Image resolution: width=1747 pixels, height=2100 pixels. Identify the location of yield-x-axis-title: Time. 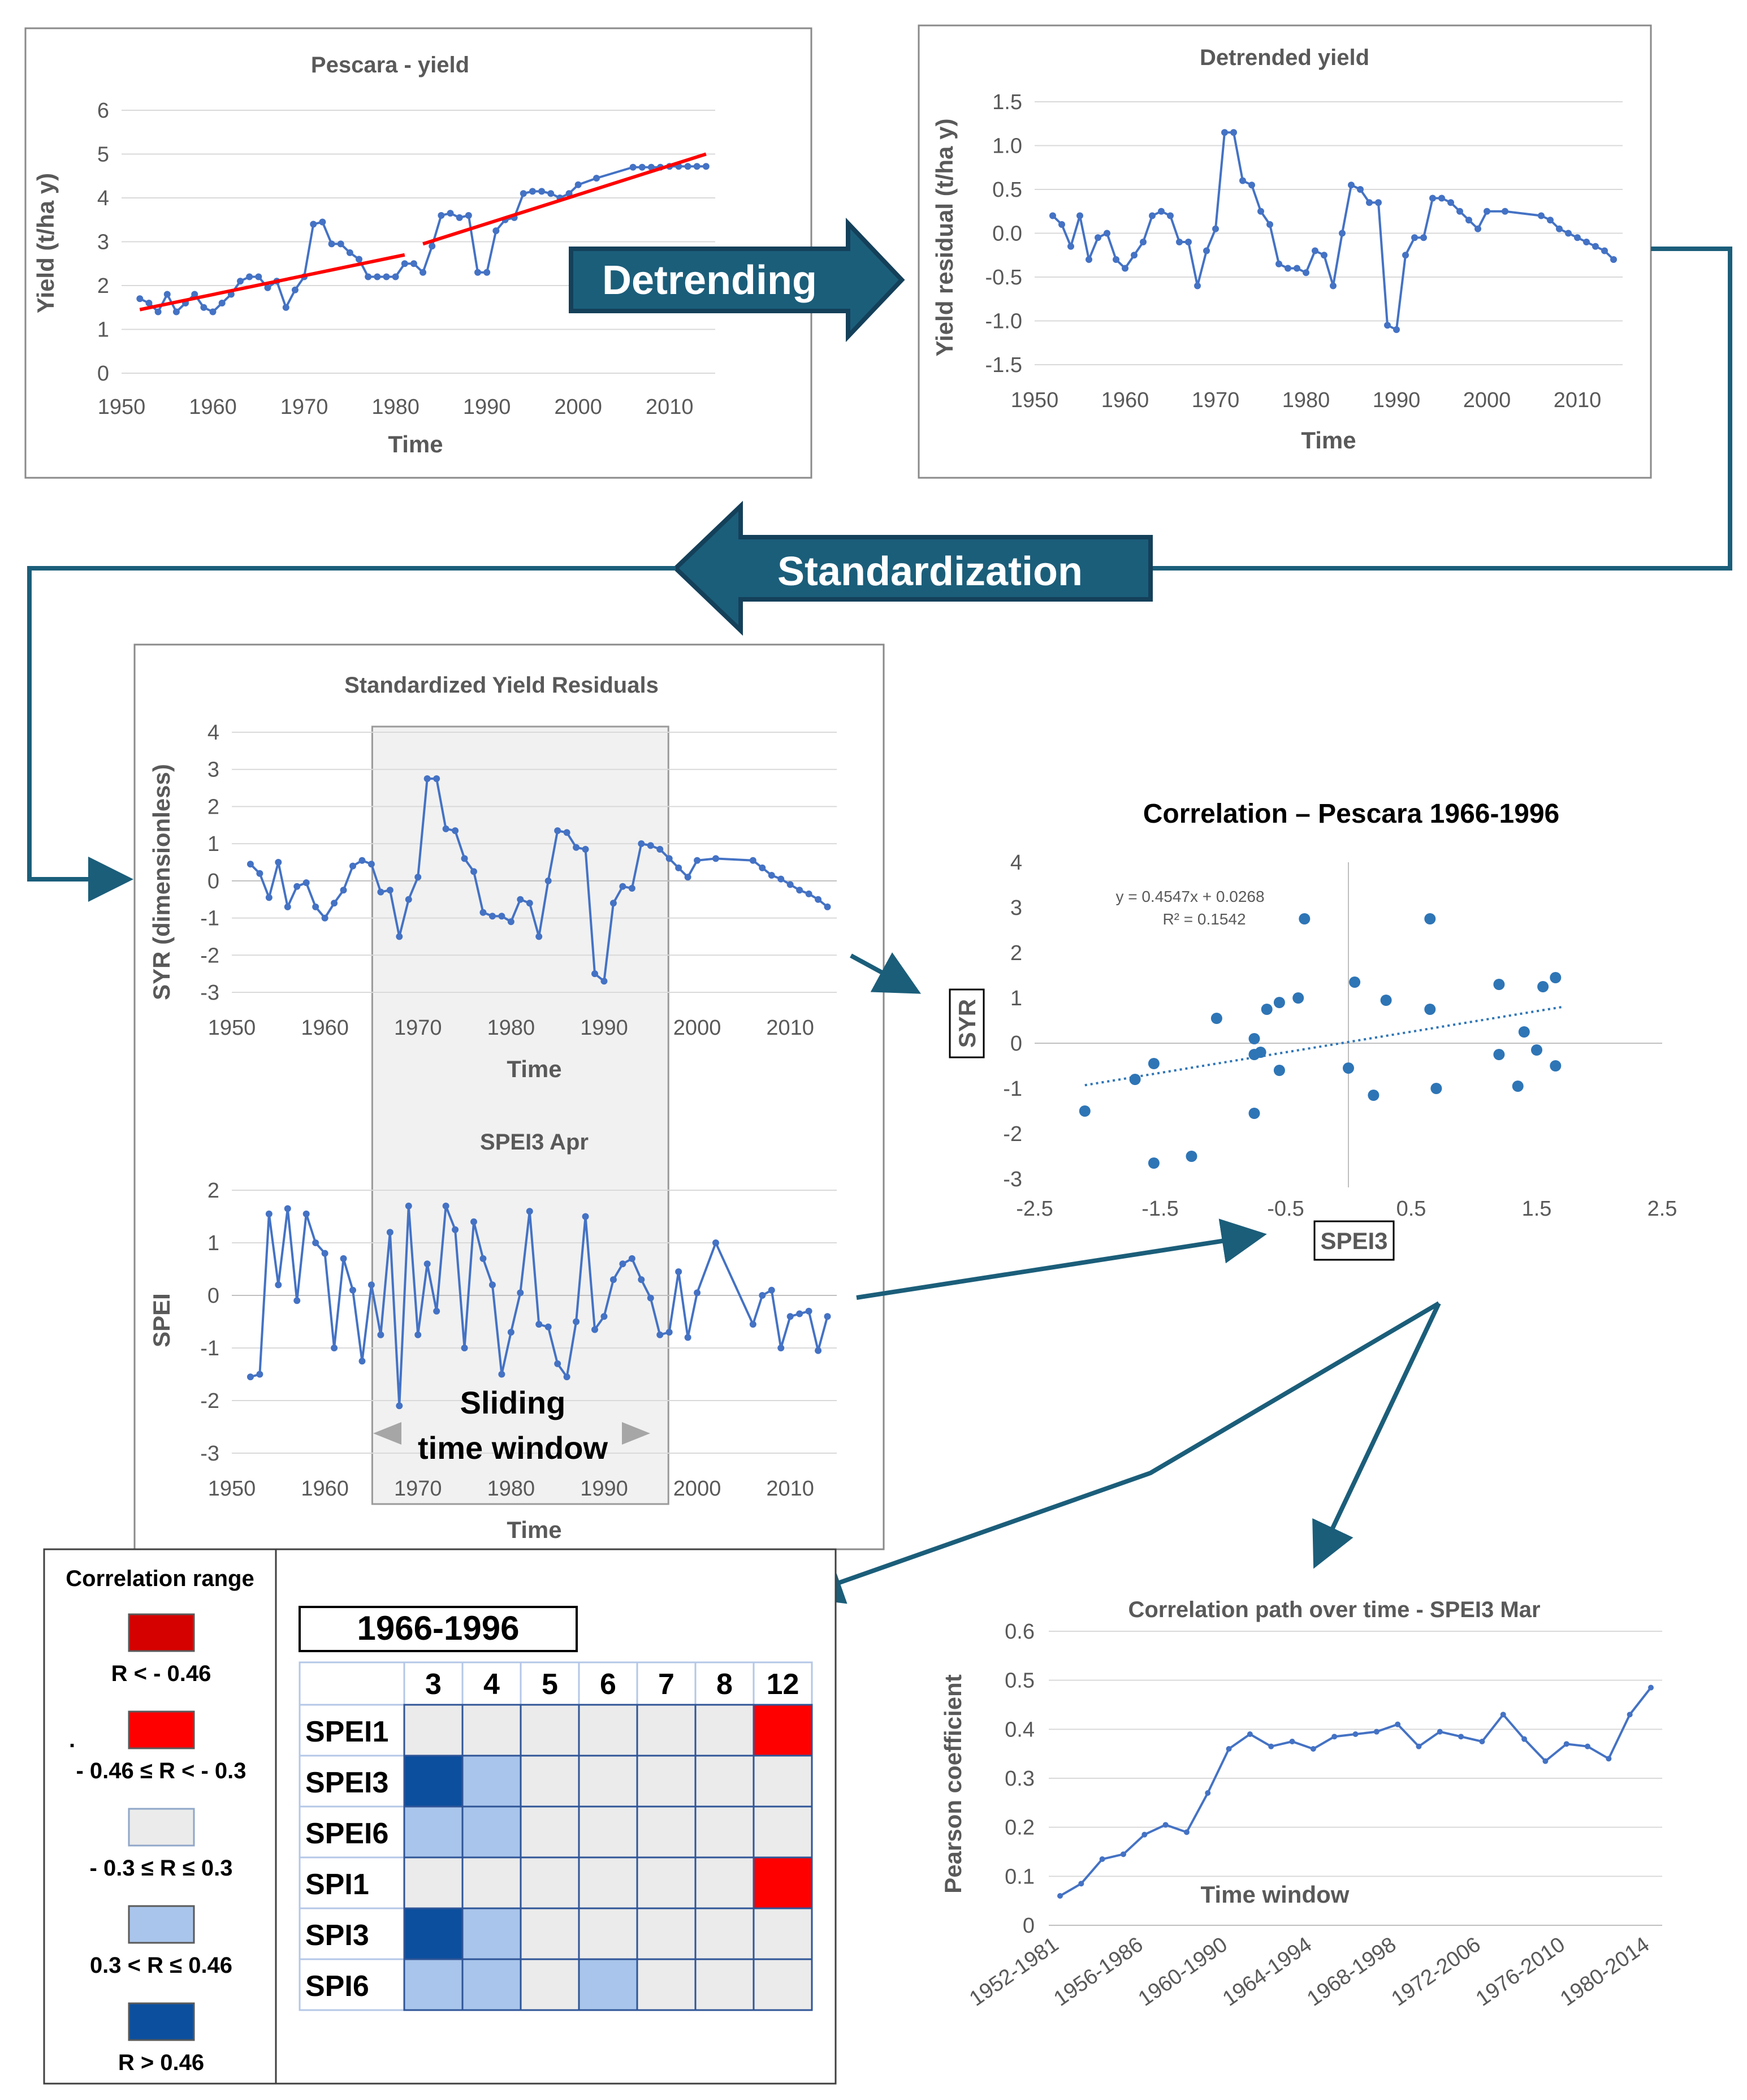
(415, 444).